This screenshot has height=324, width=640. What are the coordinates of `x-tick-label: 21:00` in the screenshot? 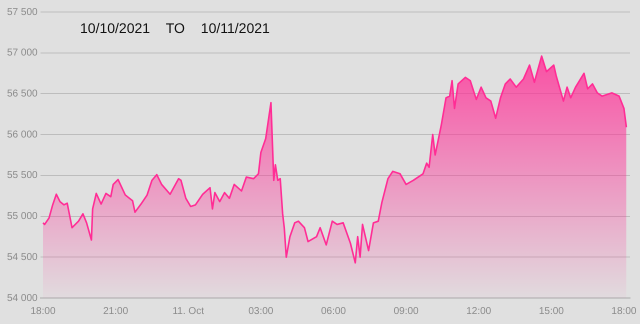 It's located at (116, 311).